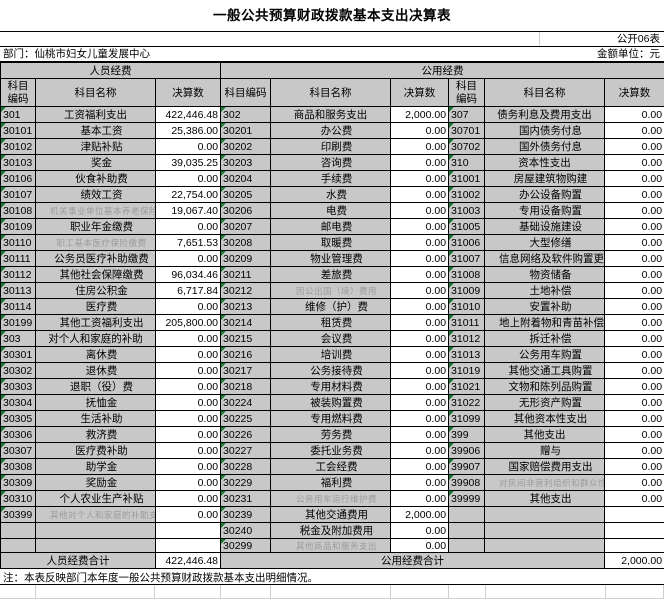 This screenshot has width=664, height=599. I want to click on personnel-code: 30307, so click(18, 451).